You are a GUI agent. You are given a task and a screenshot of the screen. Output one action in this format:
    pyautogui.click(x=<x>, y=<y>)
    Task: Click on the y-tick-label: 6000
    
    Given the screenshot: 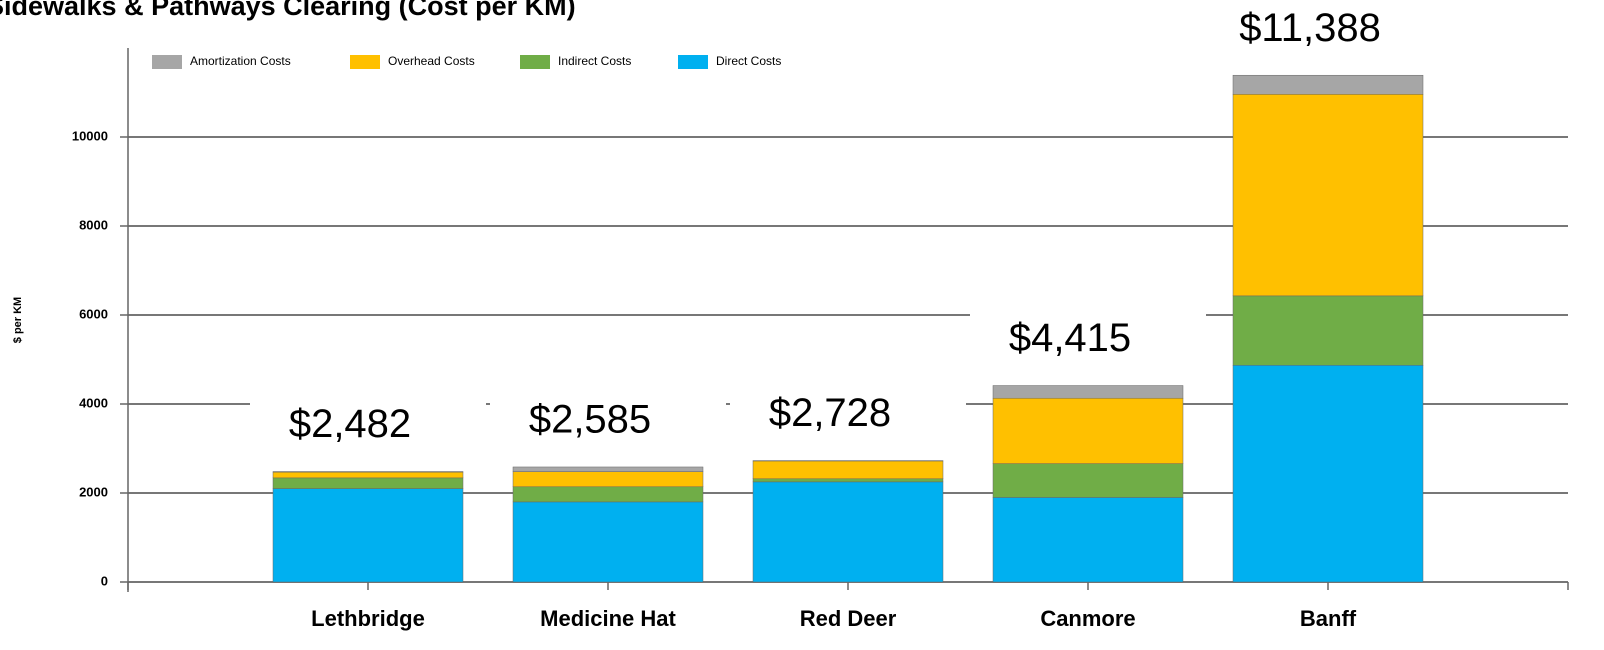 What is the action you would take?
    pyautogui.click(x=93, y=313)
    